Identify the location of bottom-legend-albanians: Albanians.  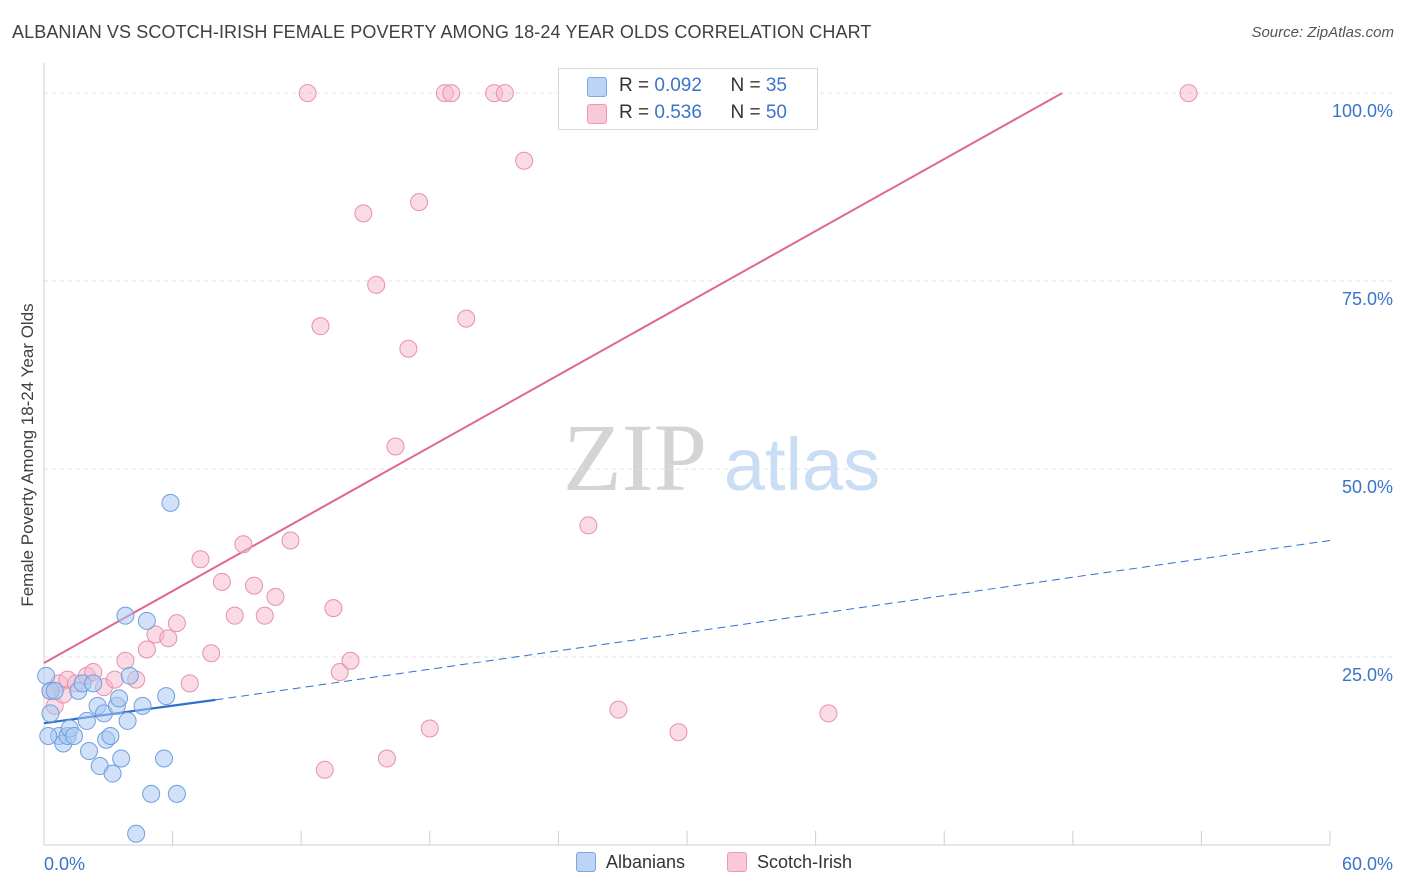
(630, 862).